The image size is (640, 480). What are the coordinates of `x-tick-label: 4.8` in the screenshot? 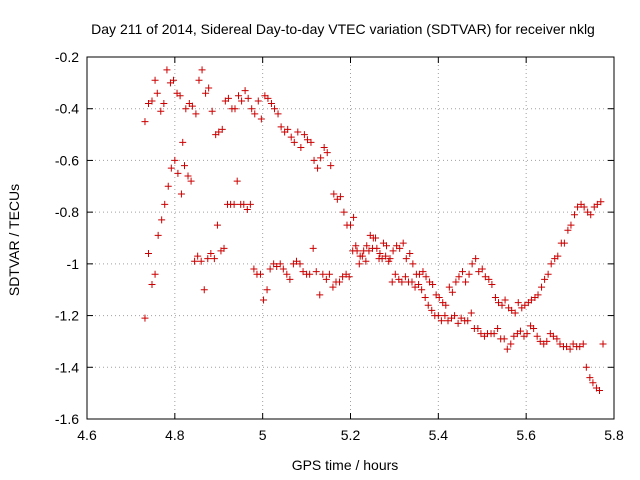 It's located at (175, 435).